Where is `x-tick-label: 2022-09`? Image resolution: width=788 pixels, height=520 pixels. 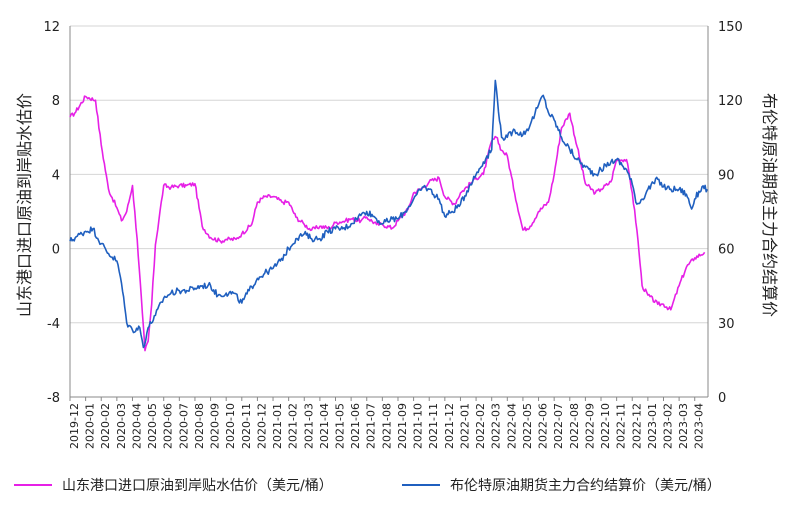
x-tick-label: 2022-09 is located at coordinates (589, 426).